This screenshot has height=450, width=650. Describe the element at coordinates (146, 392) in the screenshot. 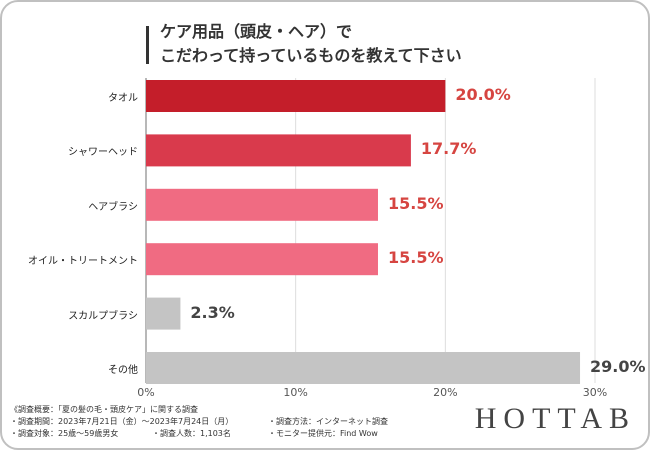

I see `x-tick-label: 0%` at that location.